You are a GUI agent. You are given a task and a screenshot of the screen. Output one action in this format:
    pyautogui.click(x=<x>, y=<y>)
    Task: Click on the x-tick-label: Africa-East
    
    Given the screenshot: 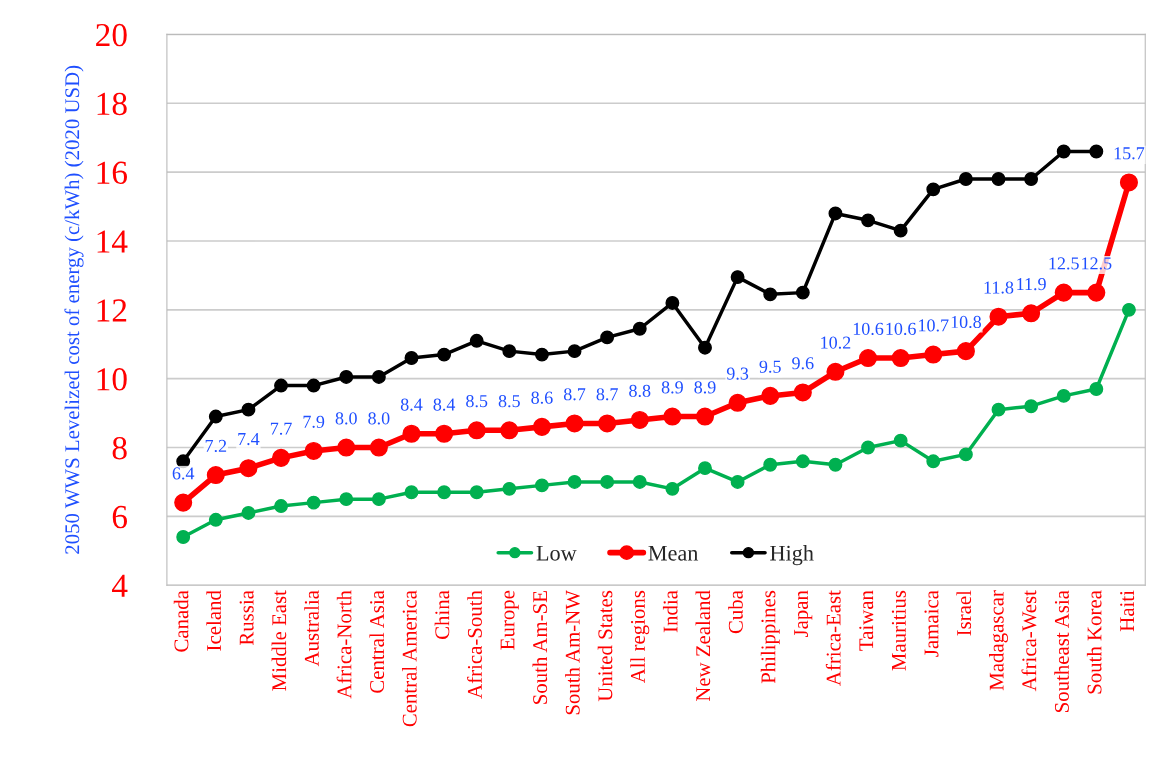 What is the action you would take?
    pyautogui.click(x=833, y=638)
    